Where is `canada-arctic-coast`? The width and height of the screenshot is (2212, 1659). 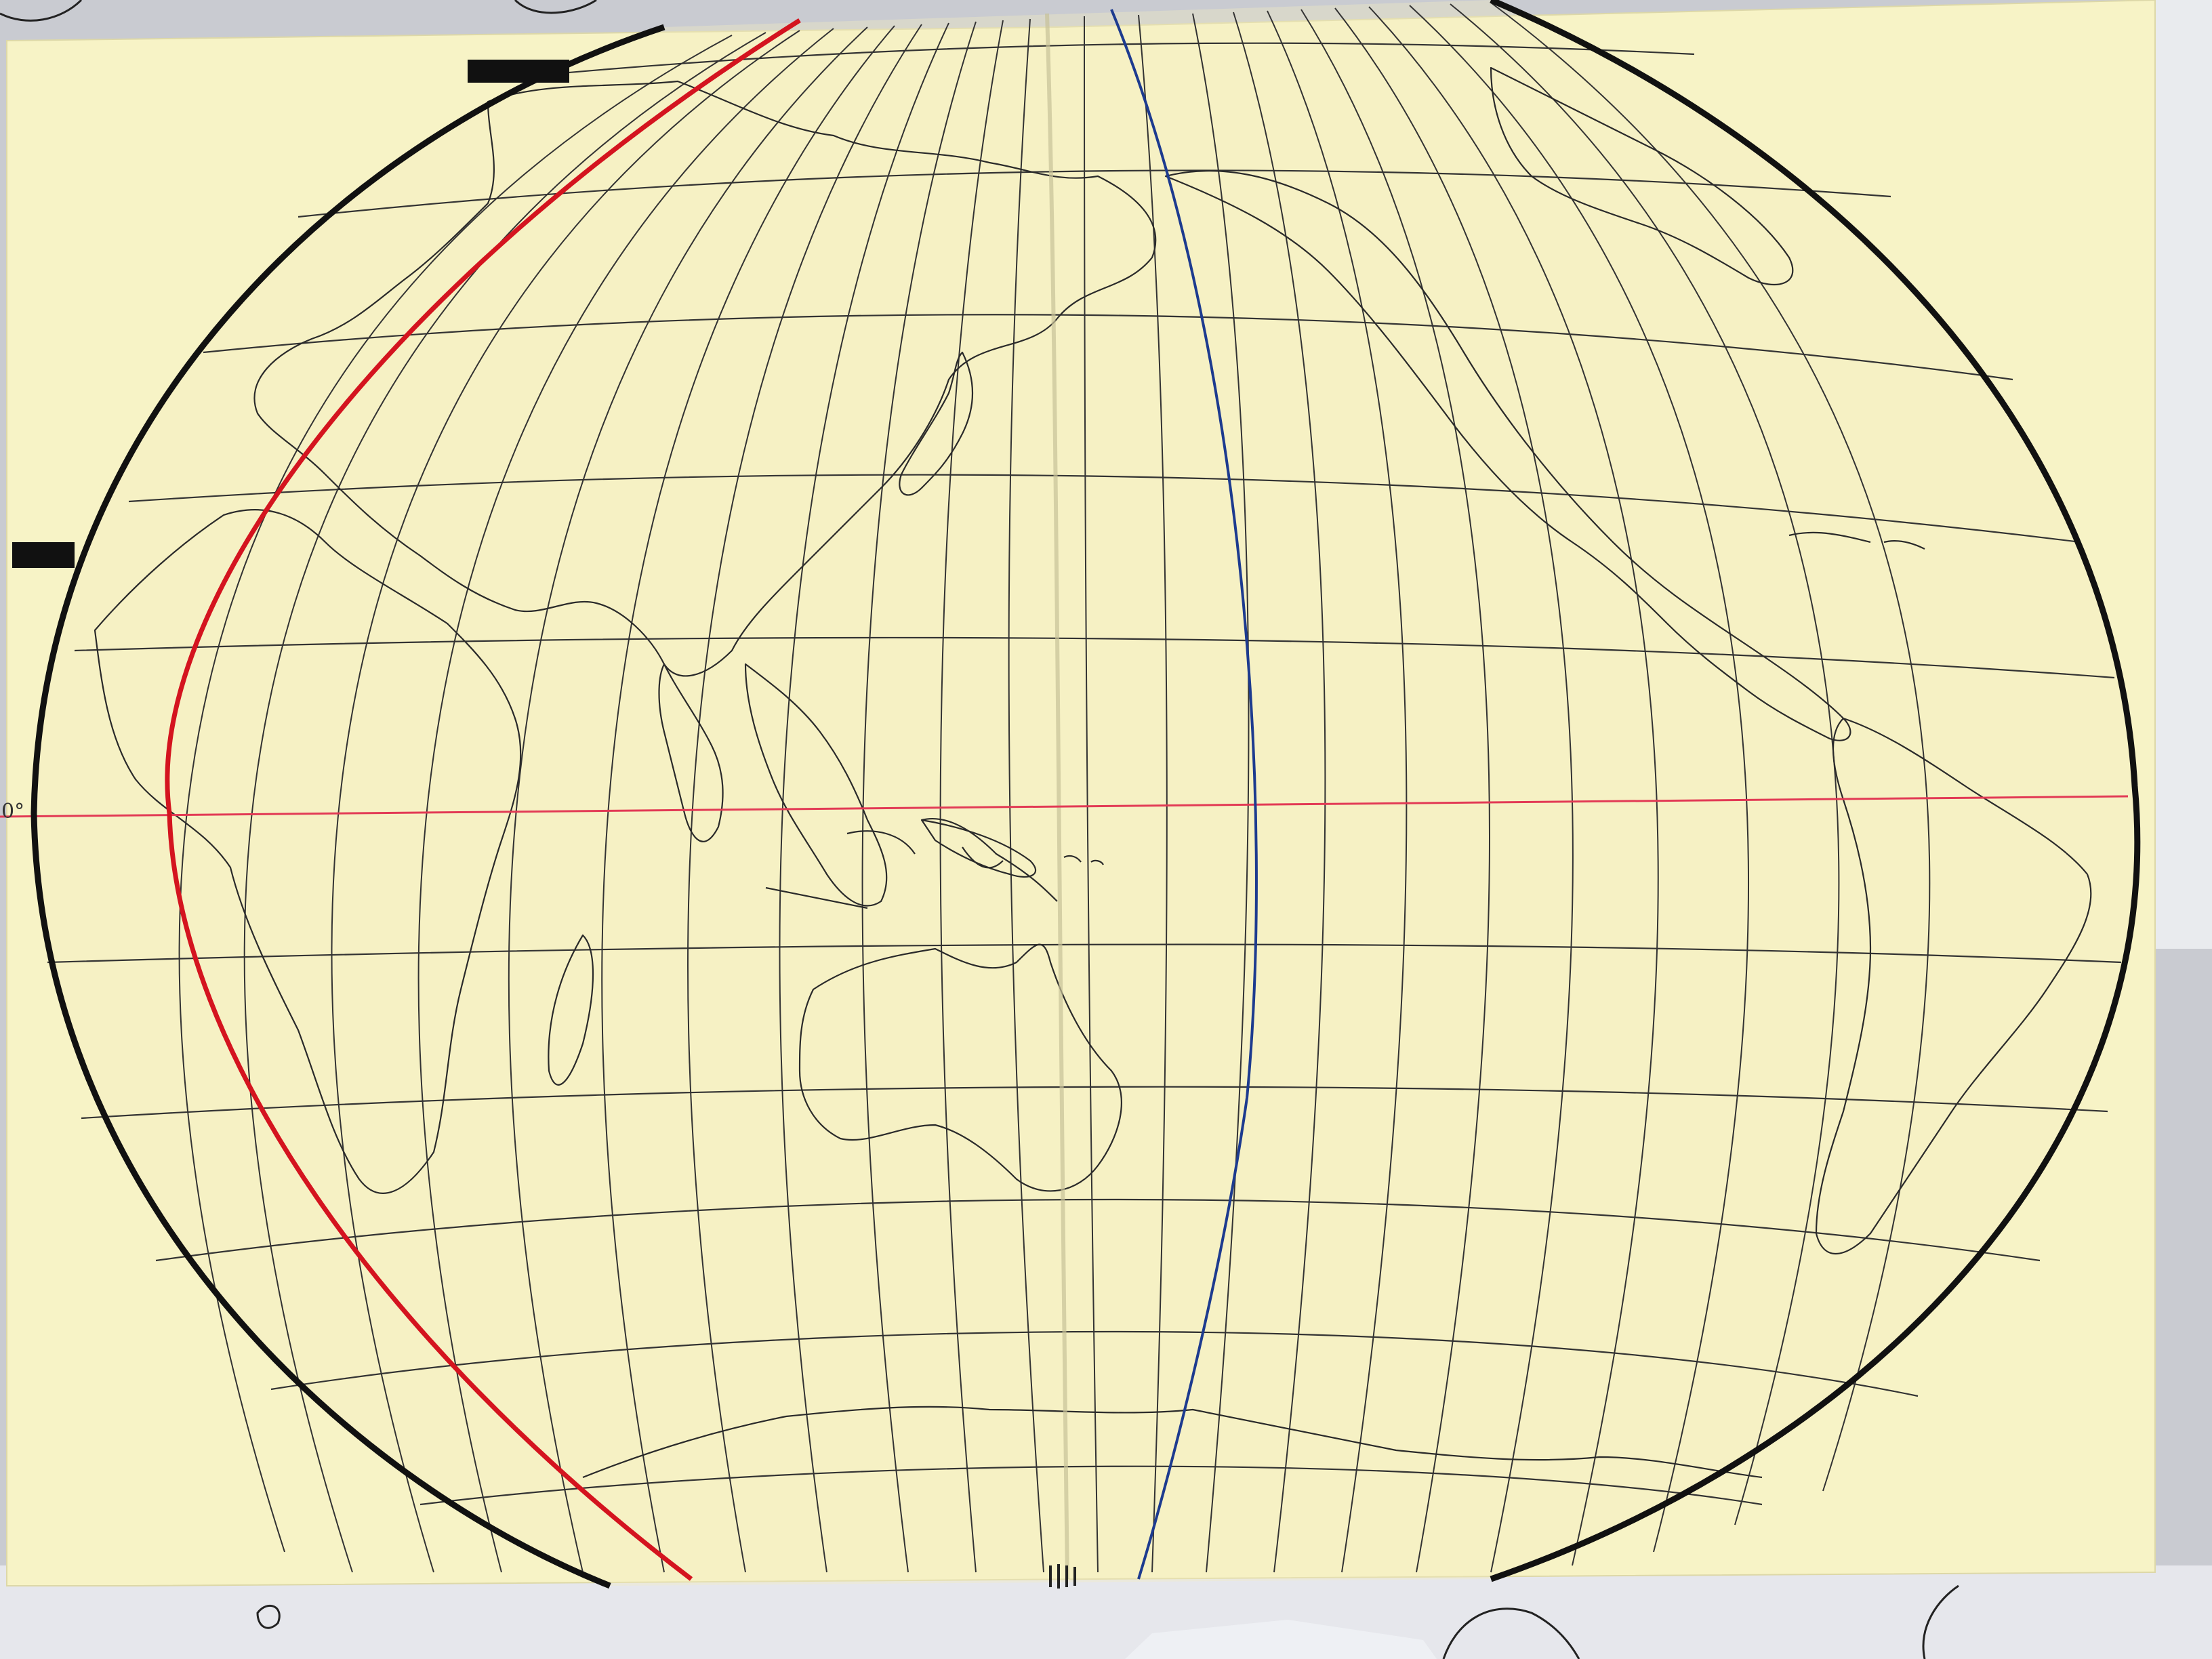
canada-arctic-coast is located at coordinates (1642, 176).